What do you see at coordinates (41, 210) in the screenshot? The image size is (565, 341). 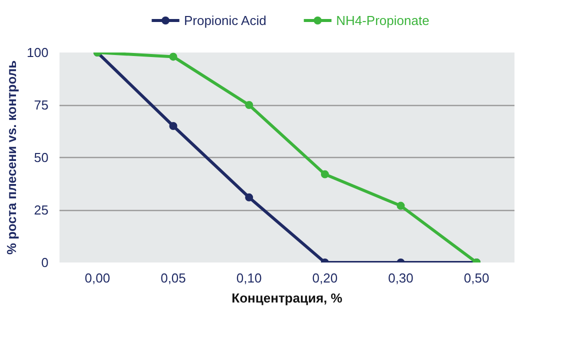 I see `y-tick-label: 25` at bounding box center [41, 210].